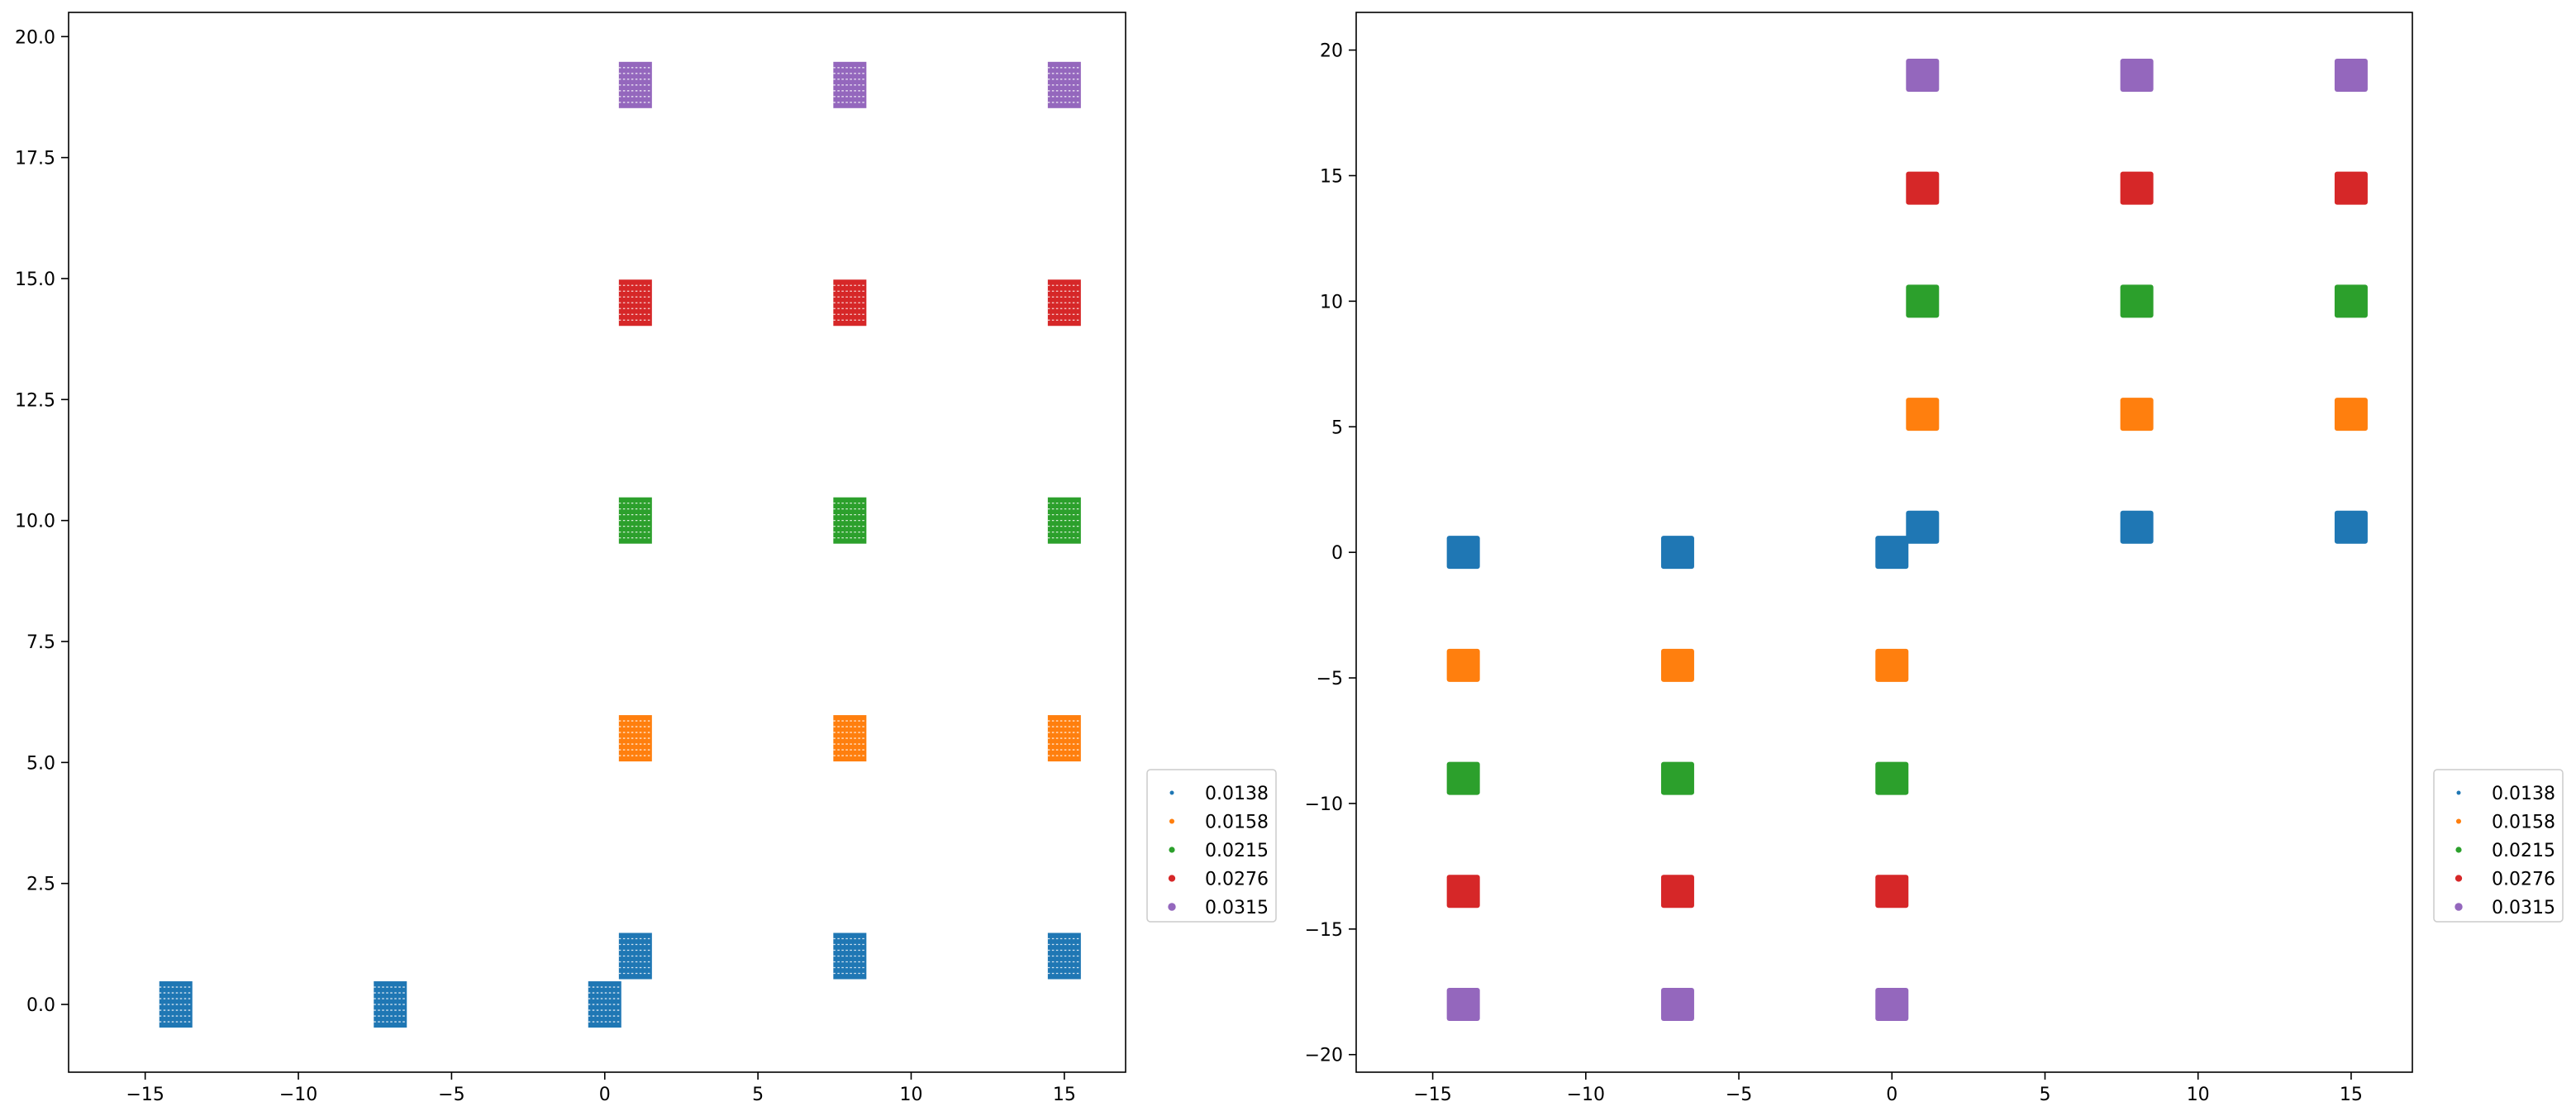 This screenshot has height=1116, width=2576. What do you see at coordinates (1337, 427) in the screenshot?
I see `y-tick-label: 5` at bounding box center [1337, 427].